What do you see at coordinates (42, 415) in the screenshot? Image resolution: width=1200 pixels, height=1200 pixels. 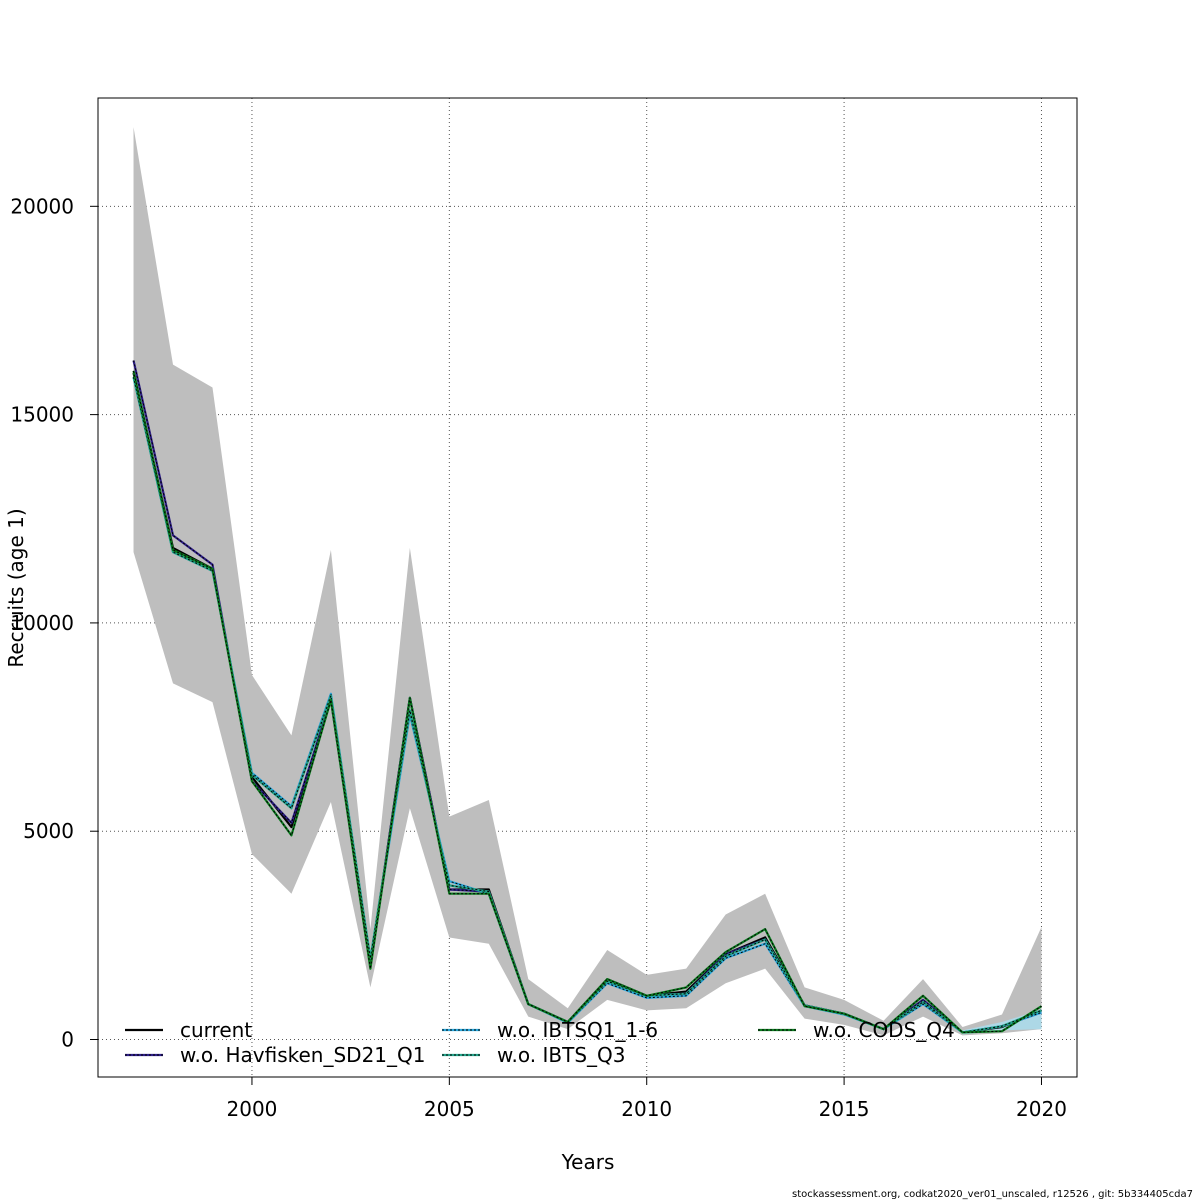 I see `y-tick-label: 15000` at bounding box center [42, 415].